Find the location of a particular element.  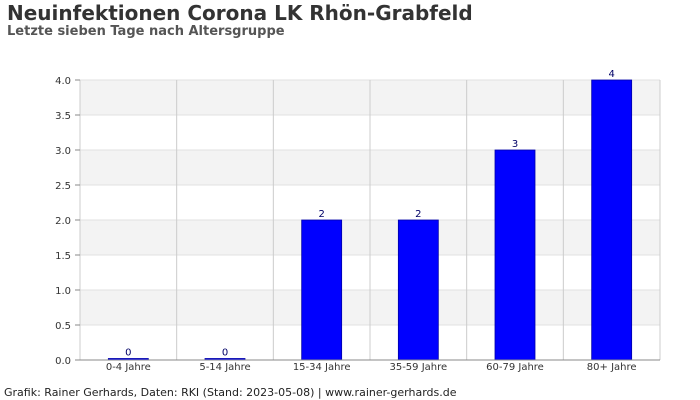

y-axis-ticks: 0.0 0.5 1.0 1.5 2.0 2.5 3.0 3.5 4.0 is located at coordinates (67, 221).